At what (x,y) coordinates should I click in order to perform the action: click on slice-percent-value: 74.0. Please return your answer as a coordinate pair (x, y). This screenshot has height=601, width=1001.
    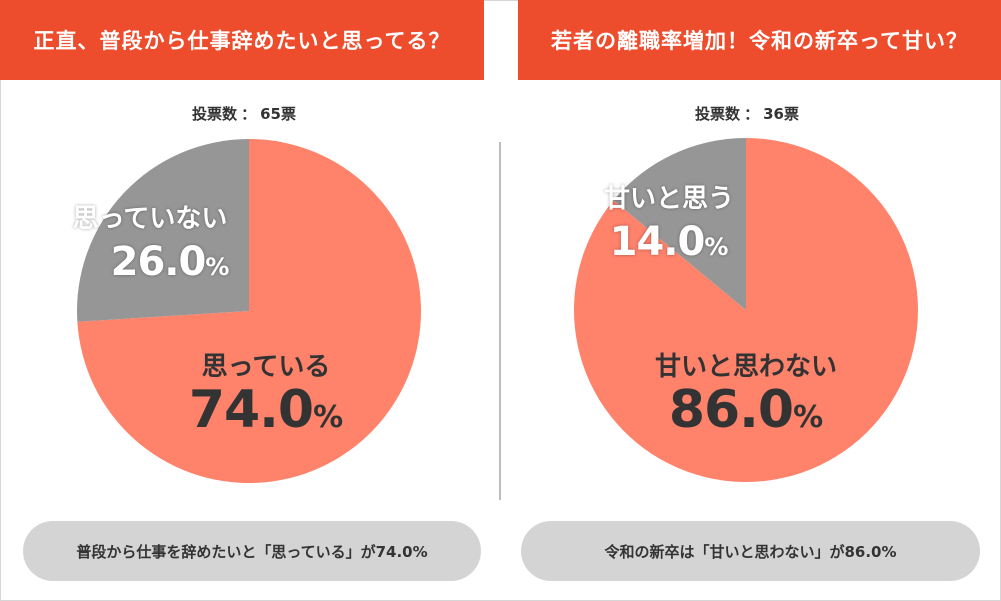
    Looking at the image, I should click on (251, 410).